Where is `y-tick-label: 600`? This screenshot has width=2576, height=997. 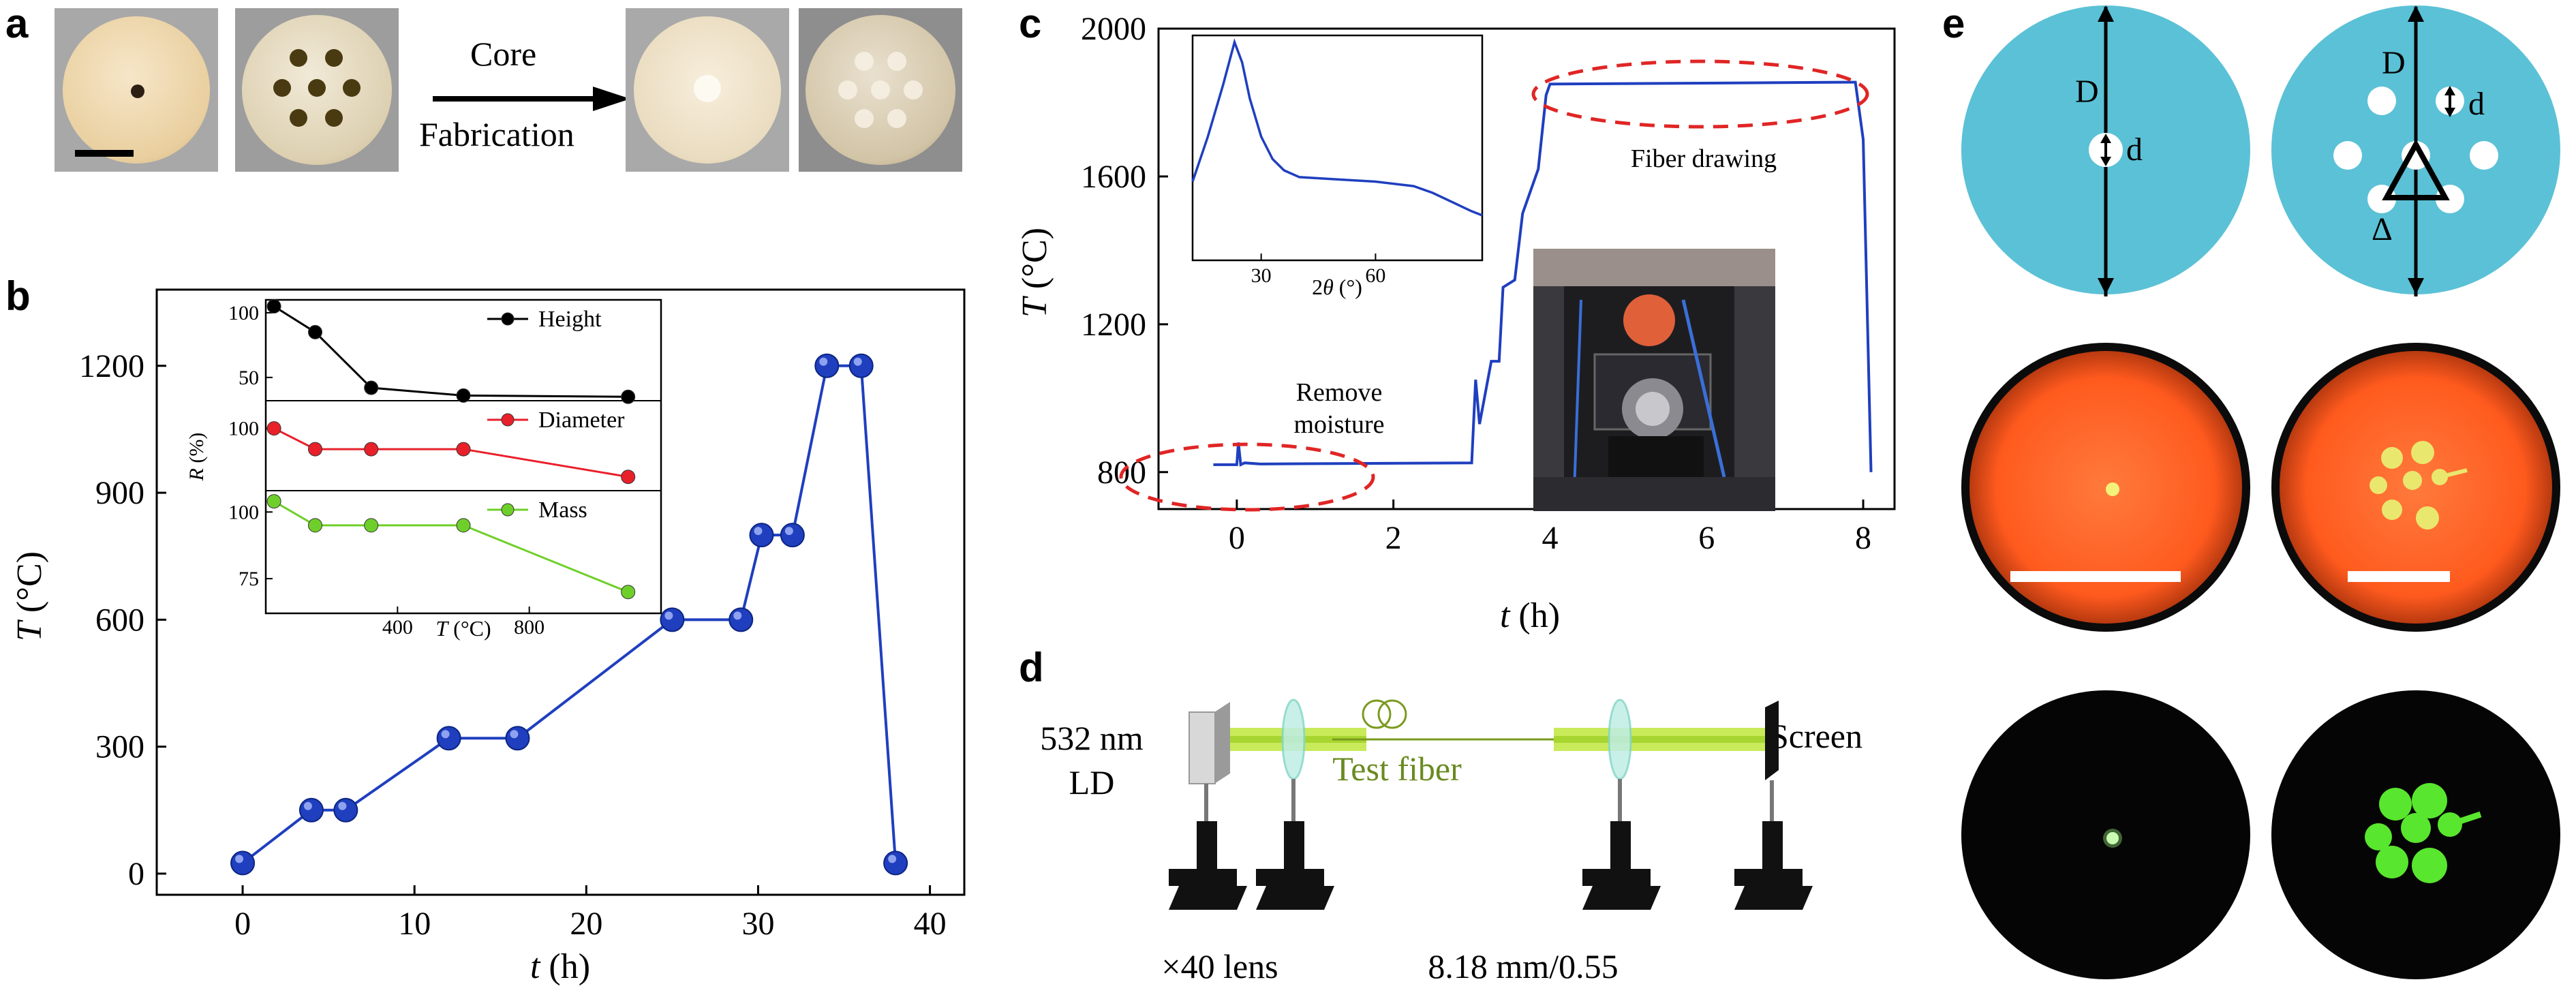 y-tick-label: 600 is located at coordinates (119, 620).